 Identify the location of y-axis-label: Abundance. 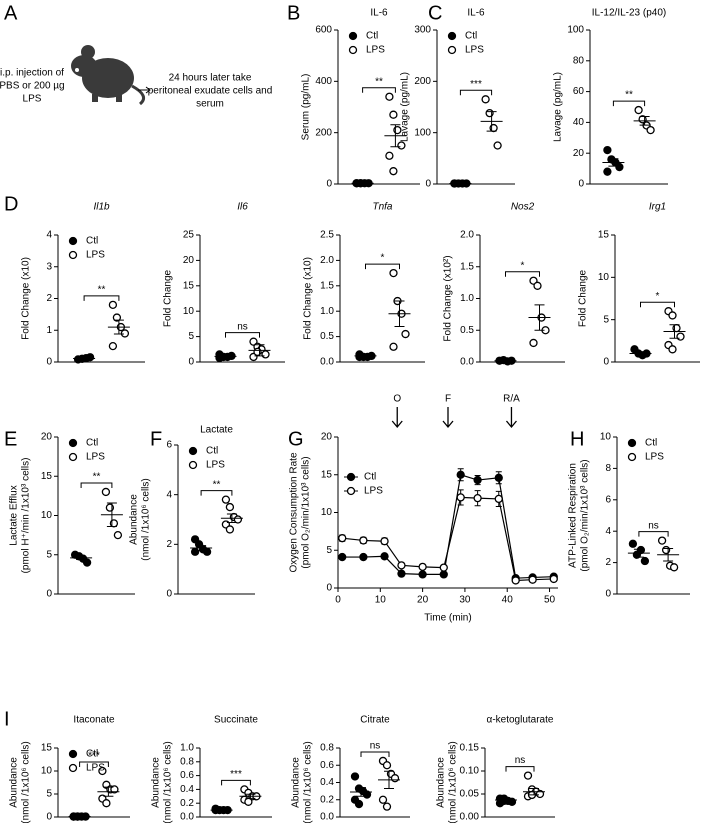
(296, 782).